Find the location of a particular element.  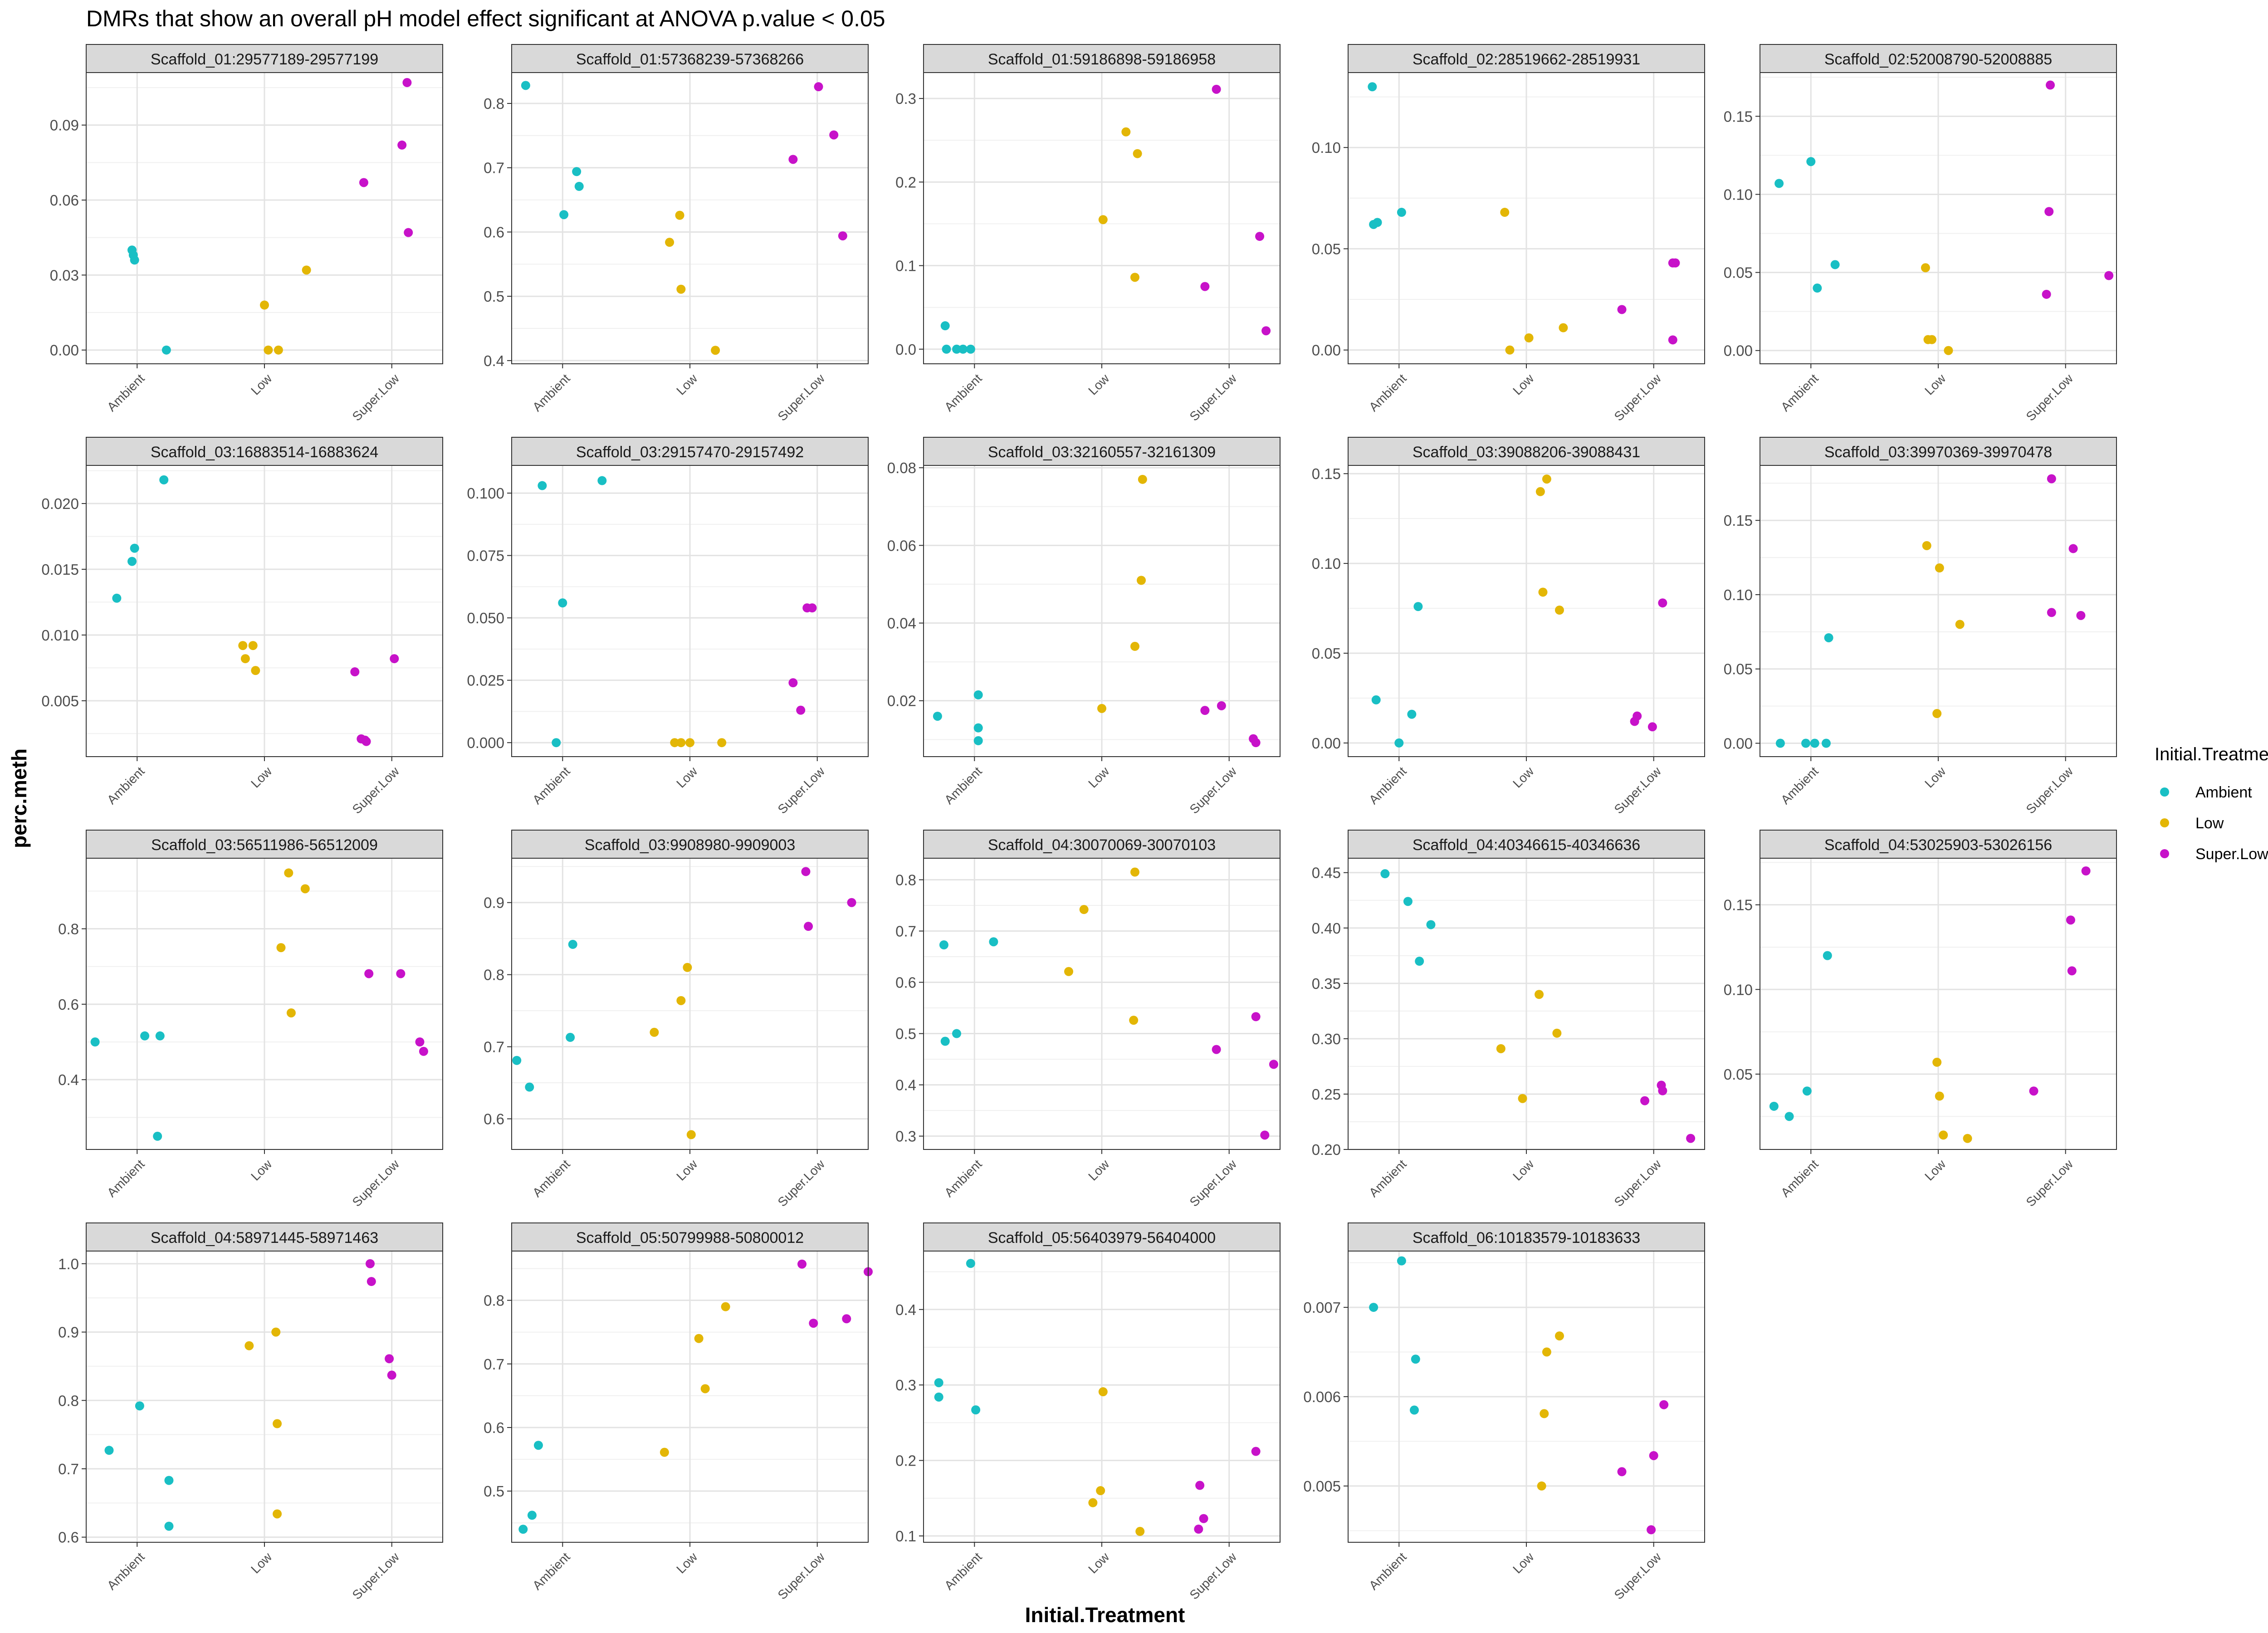

y-tick-label: 0.8 is located at coordinates (494, 103).